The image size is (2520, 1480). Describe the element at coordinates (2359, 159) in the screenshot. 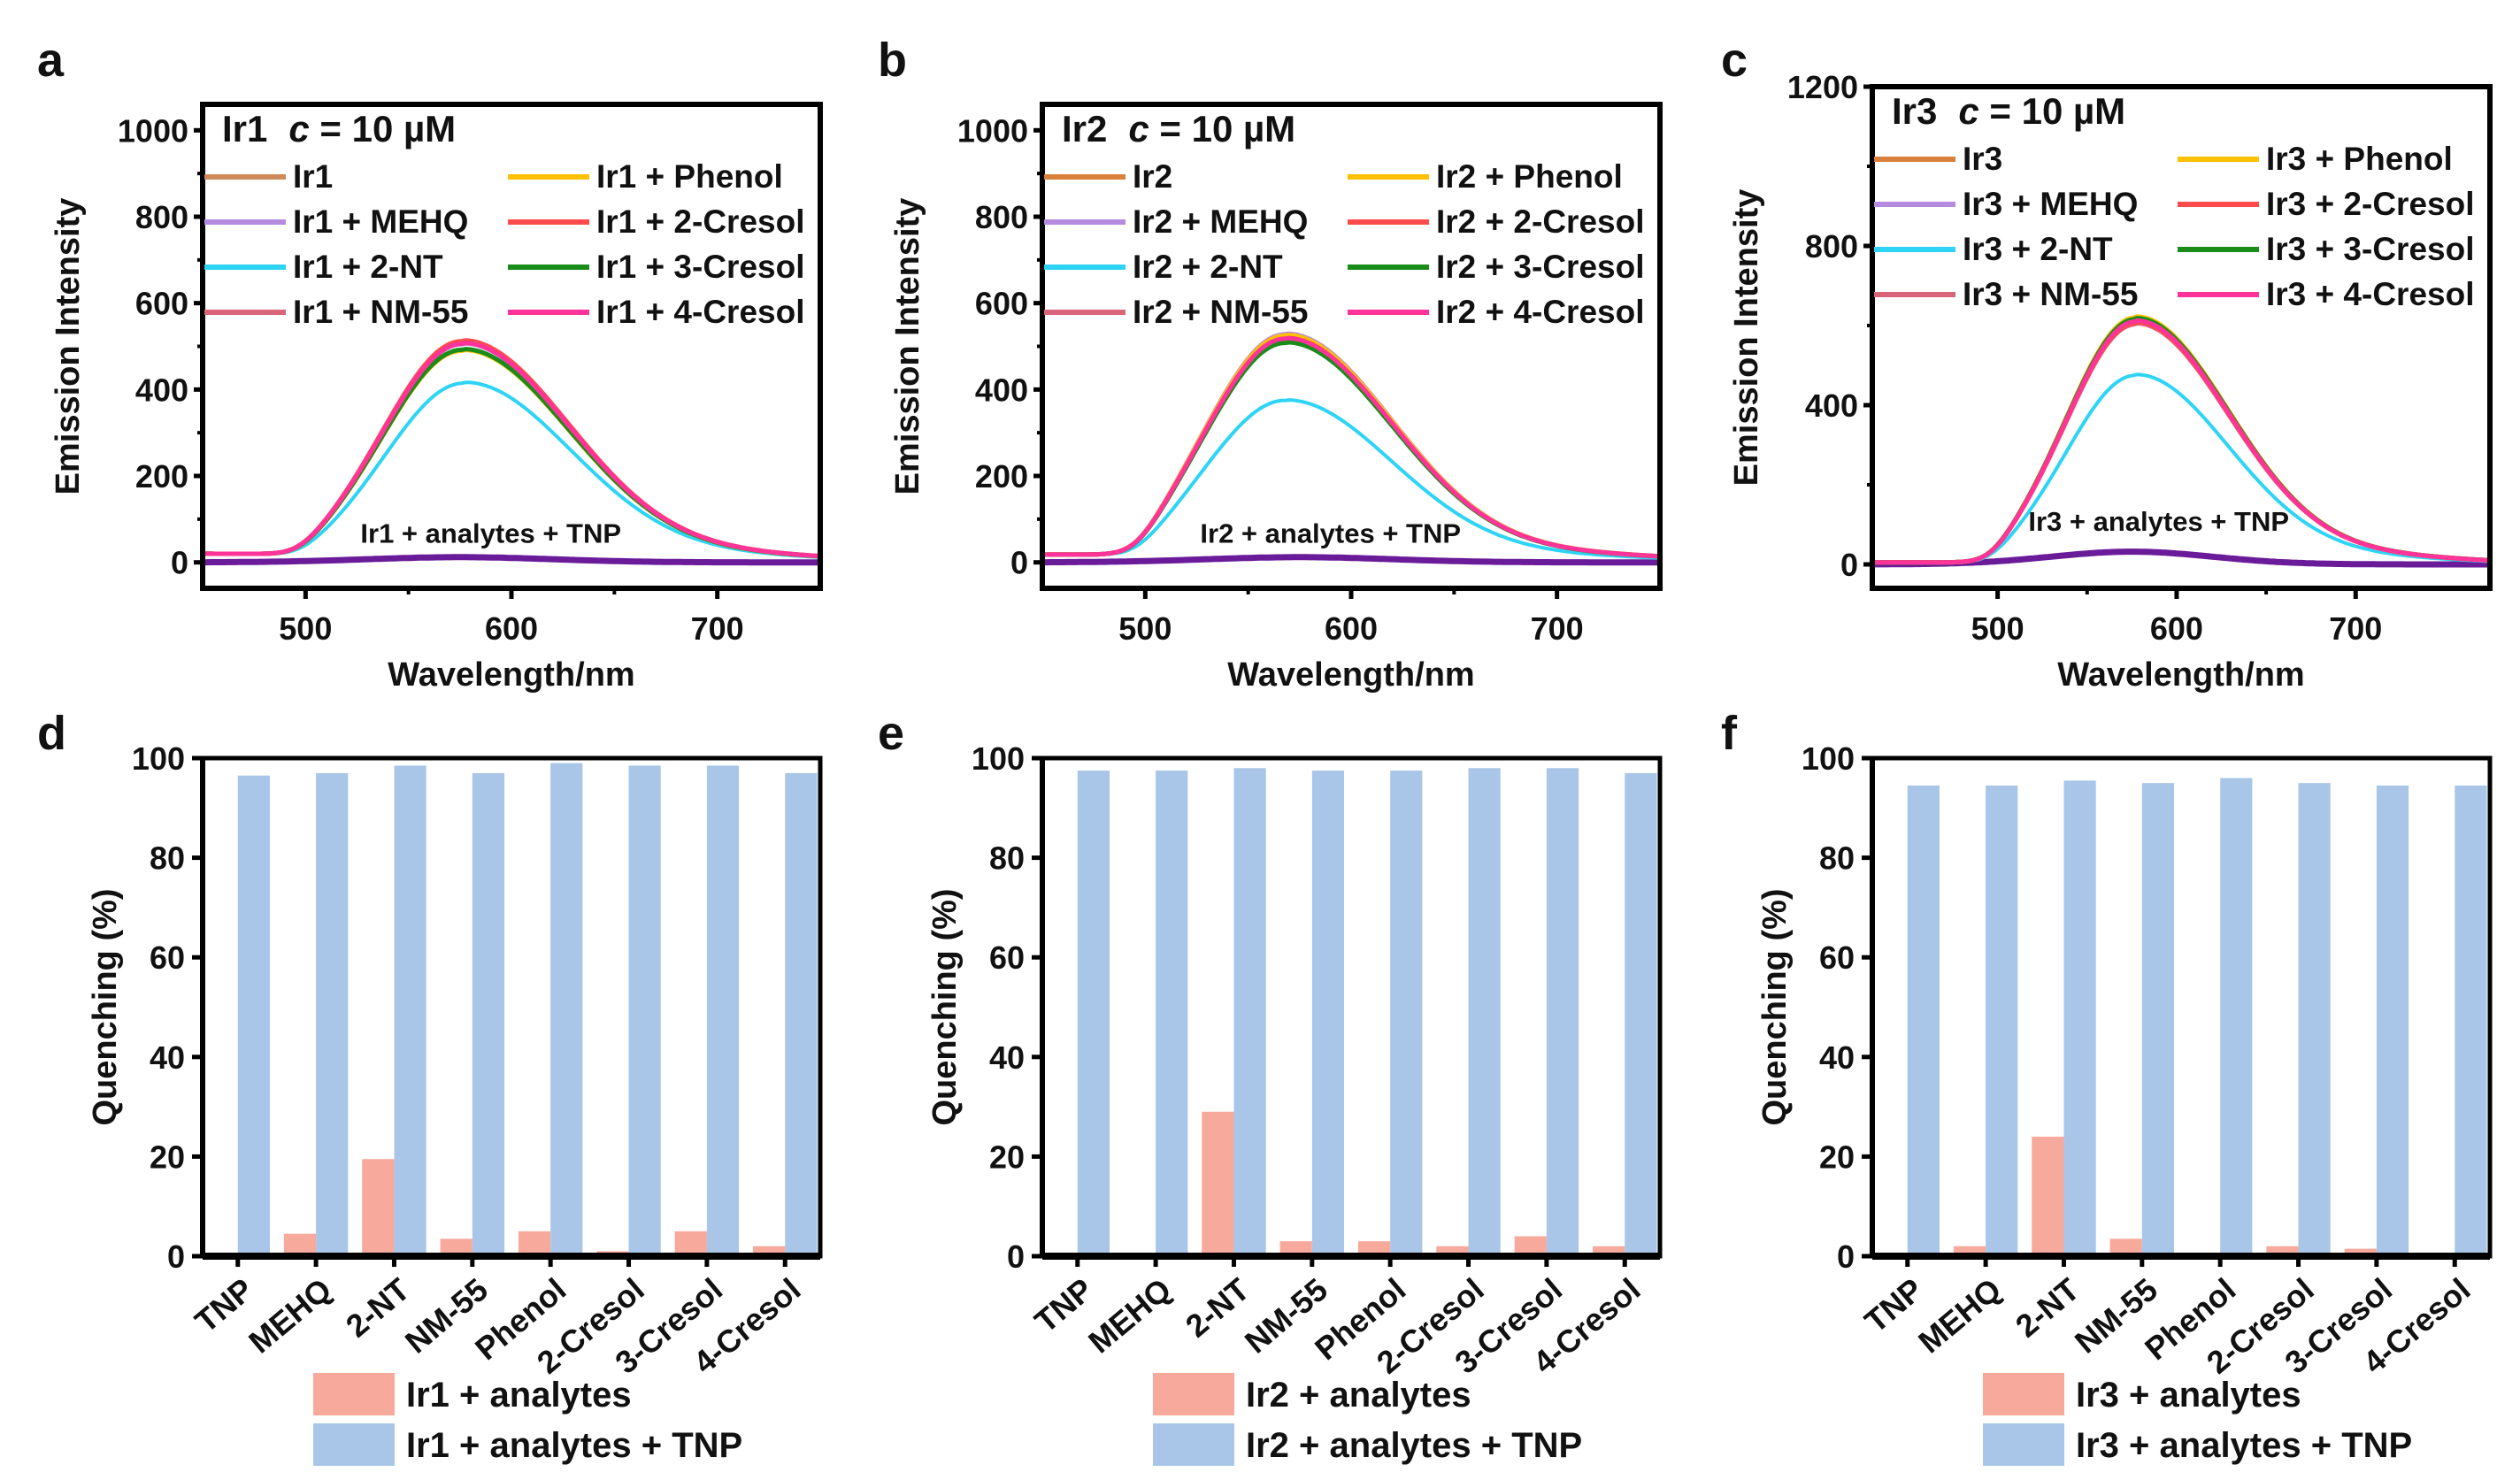

I see `legend-label: Ir3 + Phenol` at that location.